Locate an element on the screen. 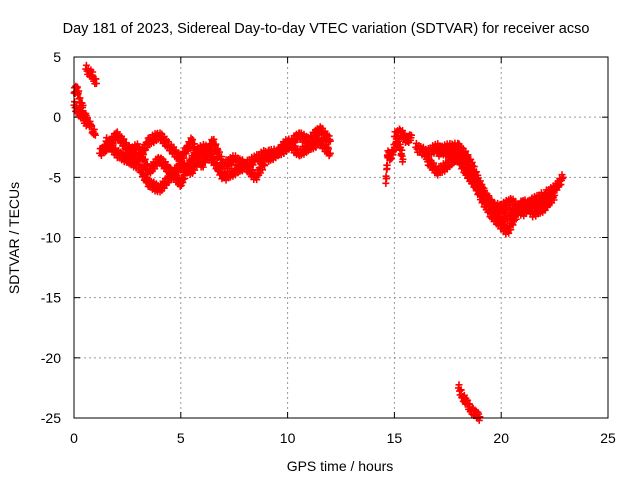 This screenshot has width=640, height=480. x-axis-label: GPS time / hours is located at coordinates (340, 466).